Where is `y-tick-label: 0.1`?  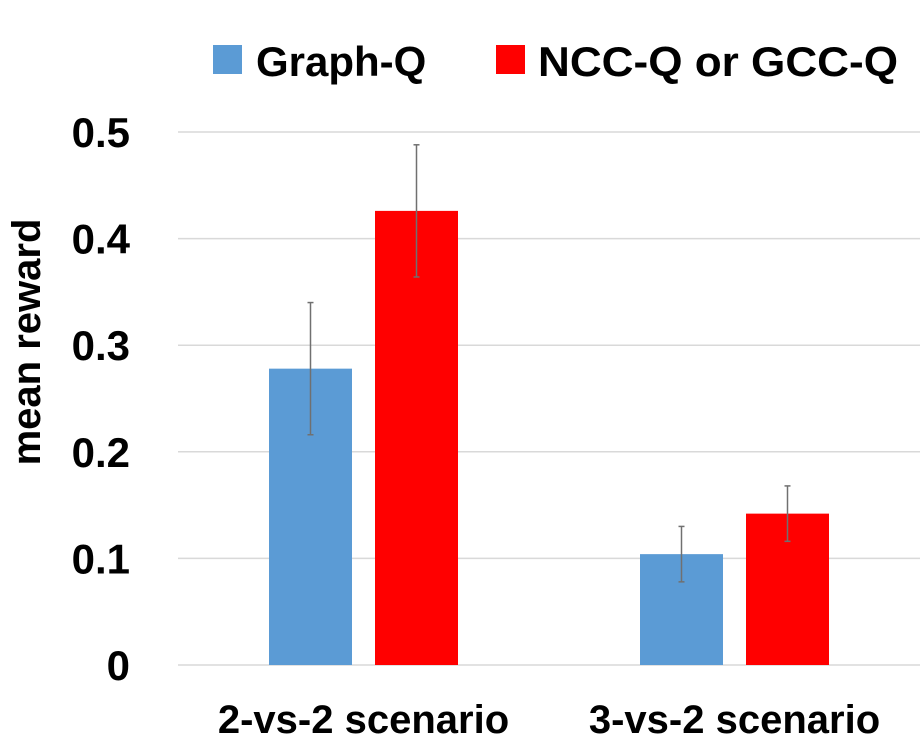
y-tick-label: 0.1 is located at coordinates (101, 558).